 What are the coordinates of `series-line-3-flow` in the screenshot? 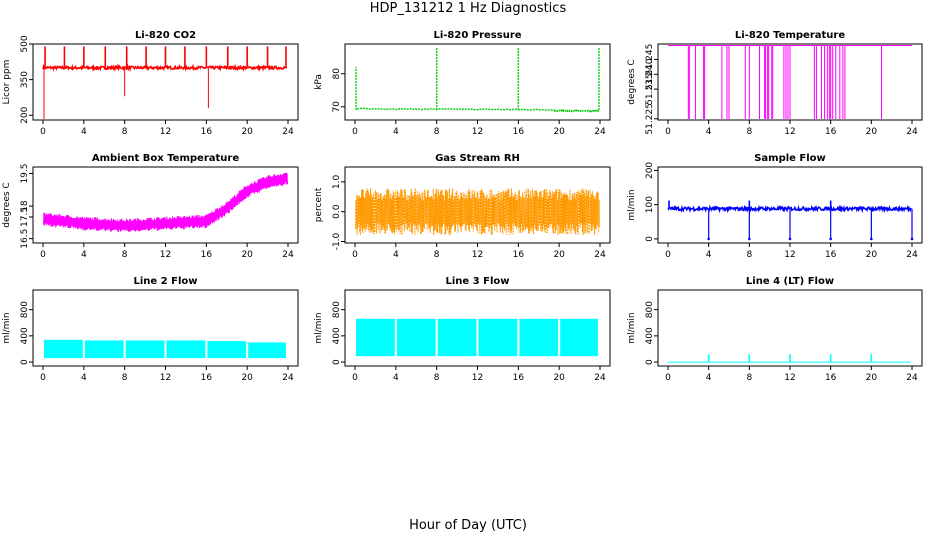 It's located at (477, 337).